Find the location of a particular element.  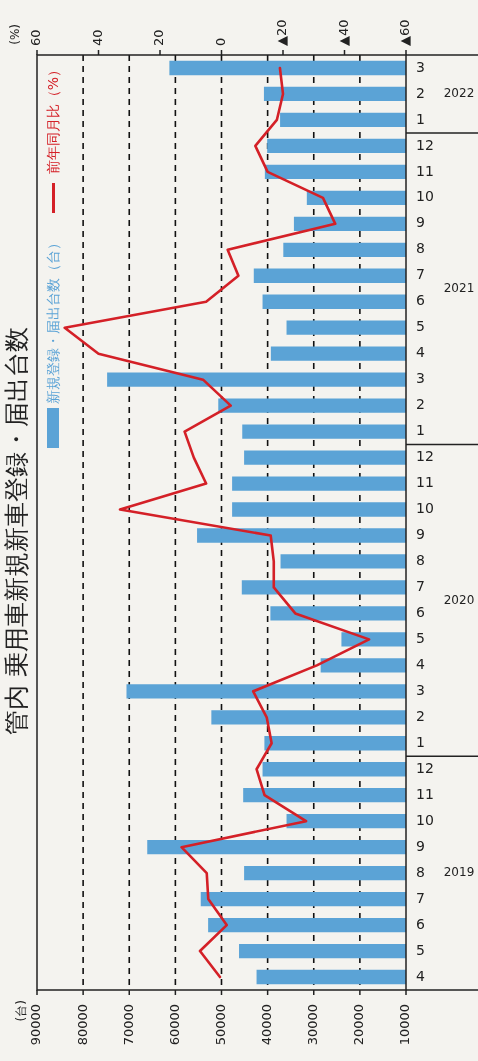

x-tick-label: 70000 is located at coordinates (128, 1025).